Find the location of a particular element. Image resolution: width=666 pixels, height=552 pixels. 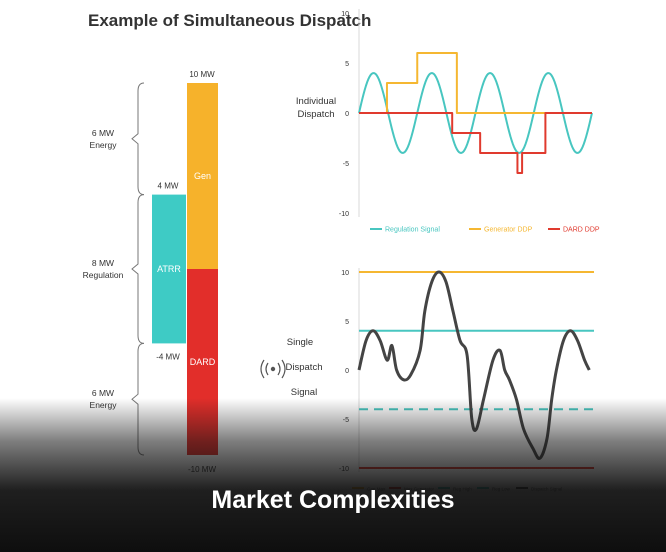

brace-label-amount-1: 6 MW is located at coordinates (103, 133).